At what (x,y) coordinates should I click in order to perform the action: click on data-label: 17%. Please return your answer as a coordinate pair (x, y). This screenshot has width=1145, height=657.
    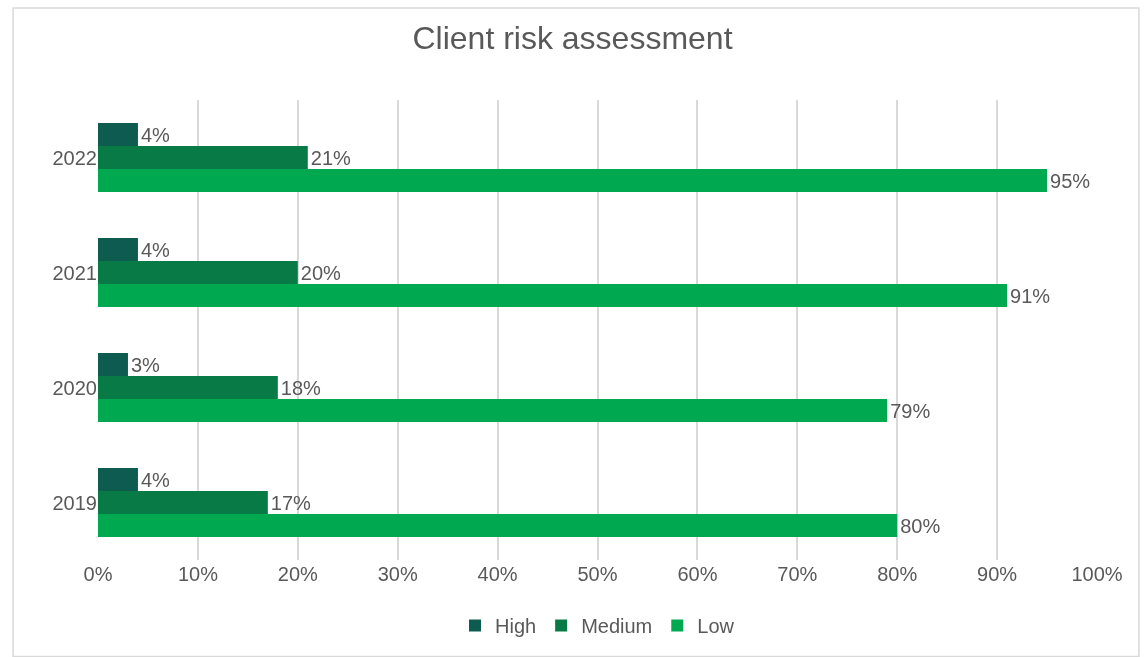
    Looking at the image, I should click on (291, 502).